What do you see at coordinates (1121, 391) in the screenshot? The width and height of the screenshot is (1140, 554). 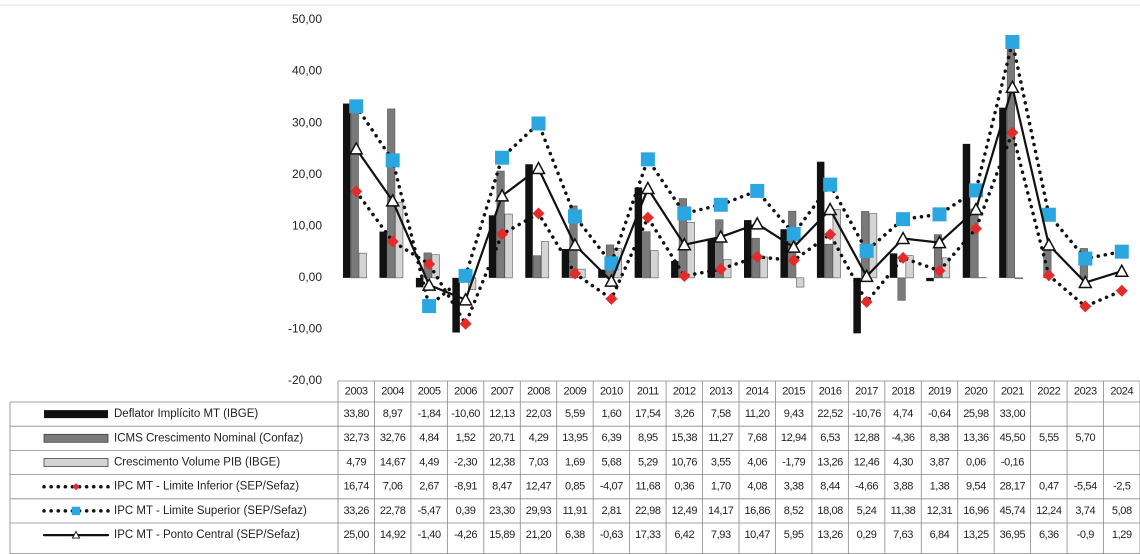 I see `year-label: 2024` at bounding box center [1121, 391].